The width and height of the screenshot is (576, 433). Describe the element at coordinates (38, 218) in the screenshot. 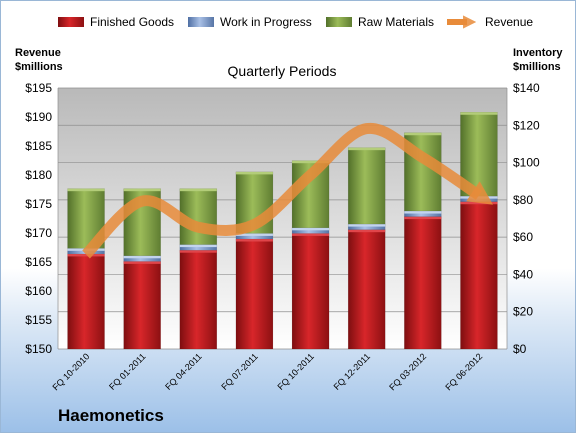

I see `left-axis-ticks: $150 $155 $160 $165 $170 $175 $180 $185 $190 $195` at that location.